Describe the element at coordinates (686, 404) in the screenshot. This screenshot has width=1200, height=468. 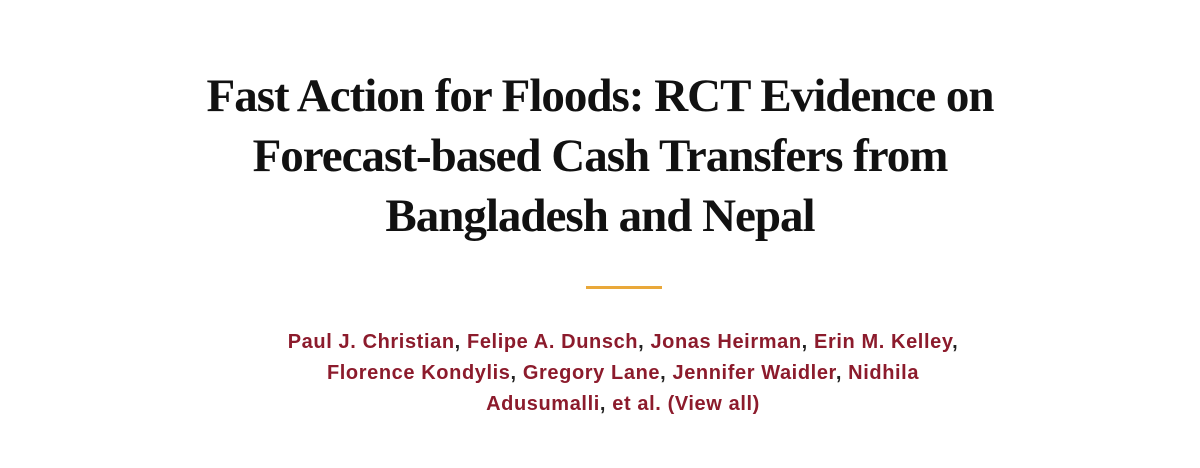
I see `view-all-link: et al. (View all)` at that location.